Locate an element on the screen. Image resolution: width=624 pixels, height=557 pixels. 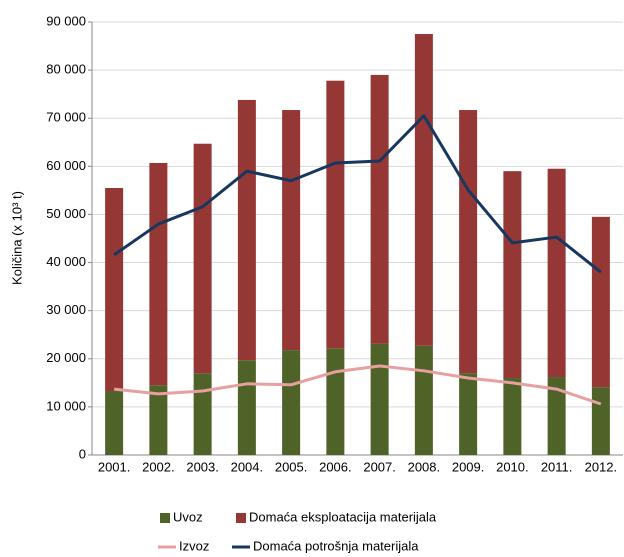
x-tick-label: 2003. is located at coordinates (202, 466).